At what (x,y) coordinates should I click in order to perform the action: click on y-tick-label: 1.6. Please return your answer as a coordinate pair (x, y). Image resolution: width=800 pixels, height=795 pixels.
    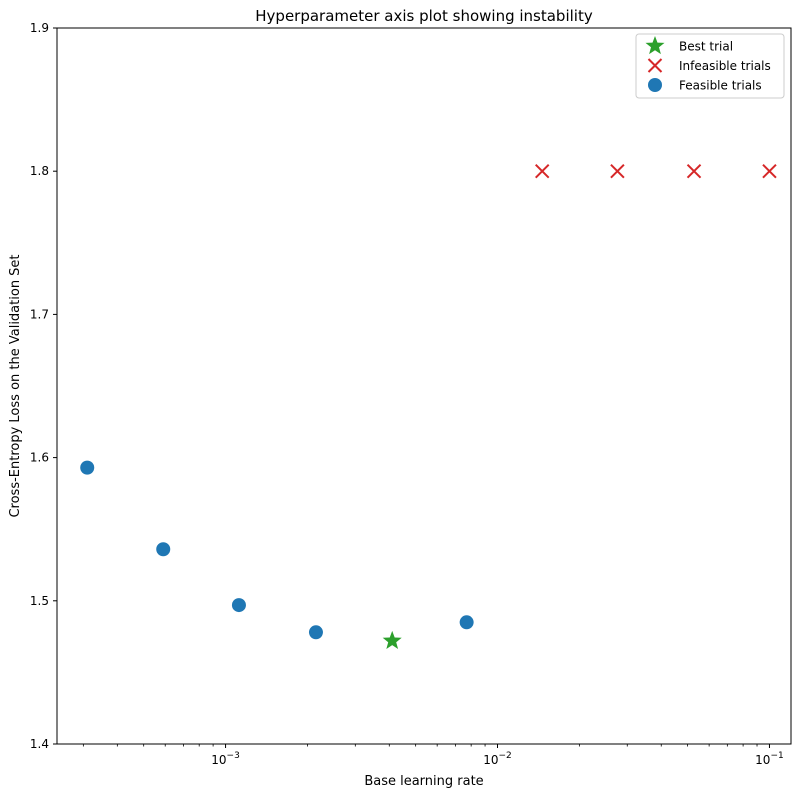
    Looking at the image, I should click on (39, 458).